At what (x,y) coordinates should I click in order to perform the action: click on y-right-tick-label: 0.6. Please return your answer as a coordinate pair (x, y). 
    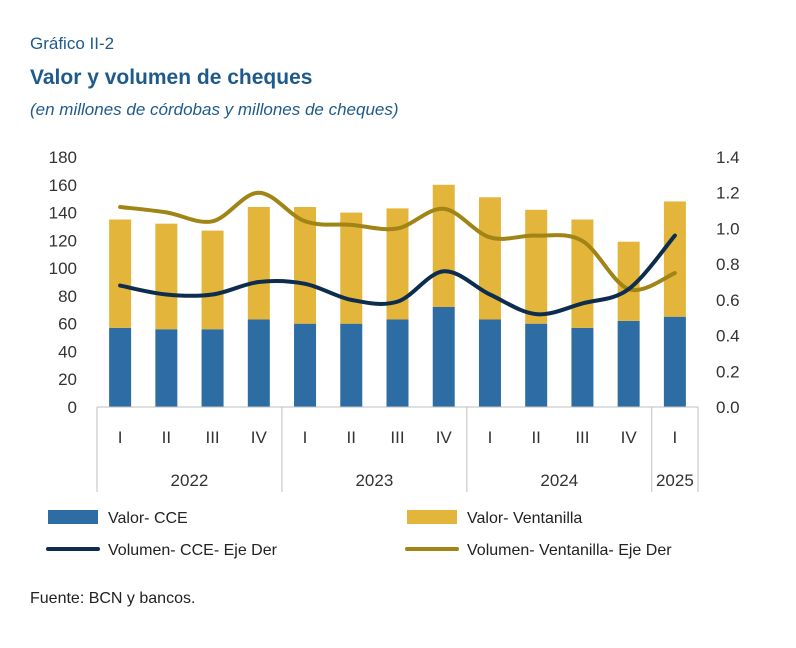
    Looking at the image, I should click on (728, 300).